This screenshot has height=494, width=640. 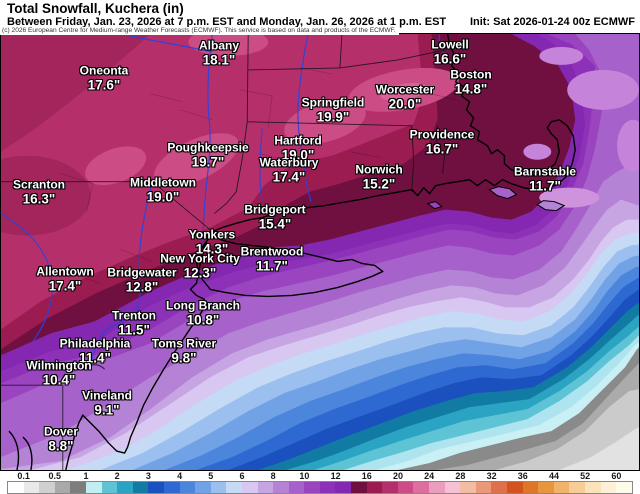 What do you see at coordinates (39, 198) in the screenshot?
I see `city-snowfall-value: 16.3"` at bounding box center [39, 198].